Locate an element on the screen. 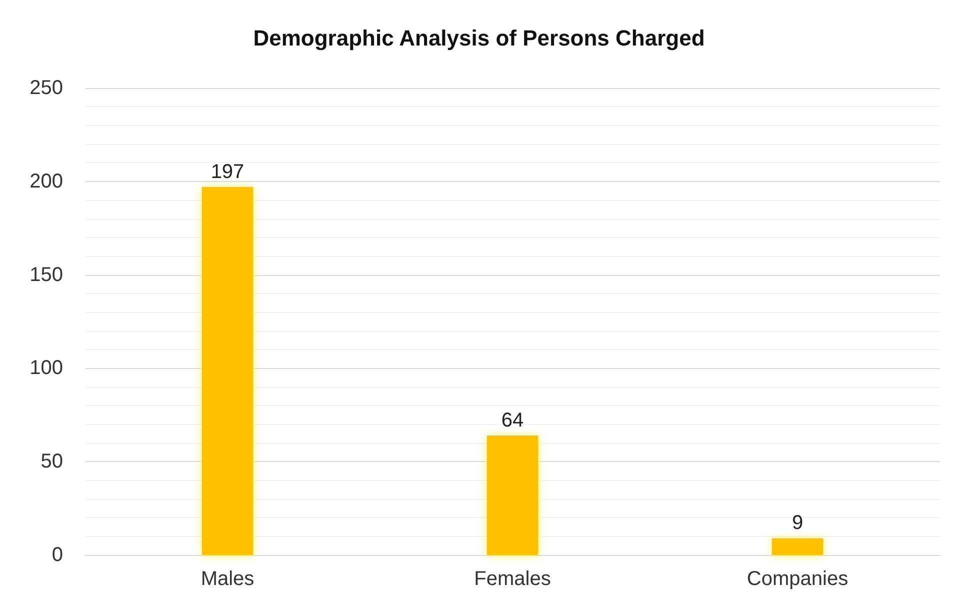 The height and width of the screenshot is (611, 958). chart-title: Demographic Analysis of Persons Charged is located at coordinates (479, 38).